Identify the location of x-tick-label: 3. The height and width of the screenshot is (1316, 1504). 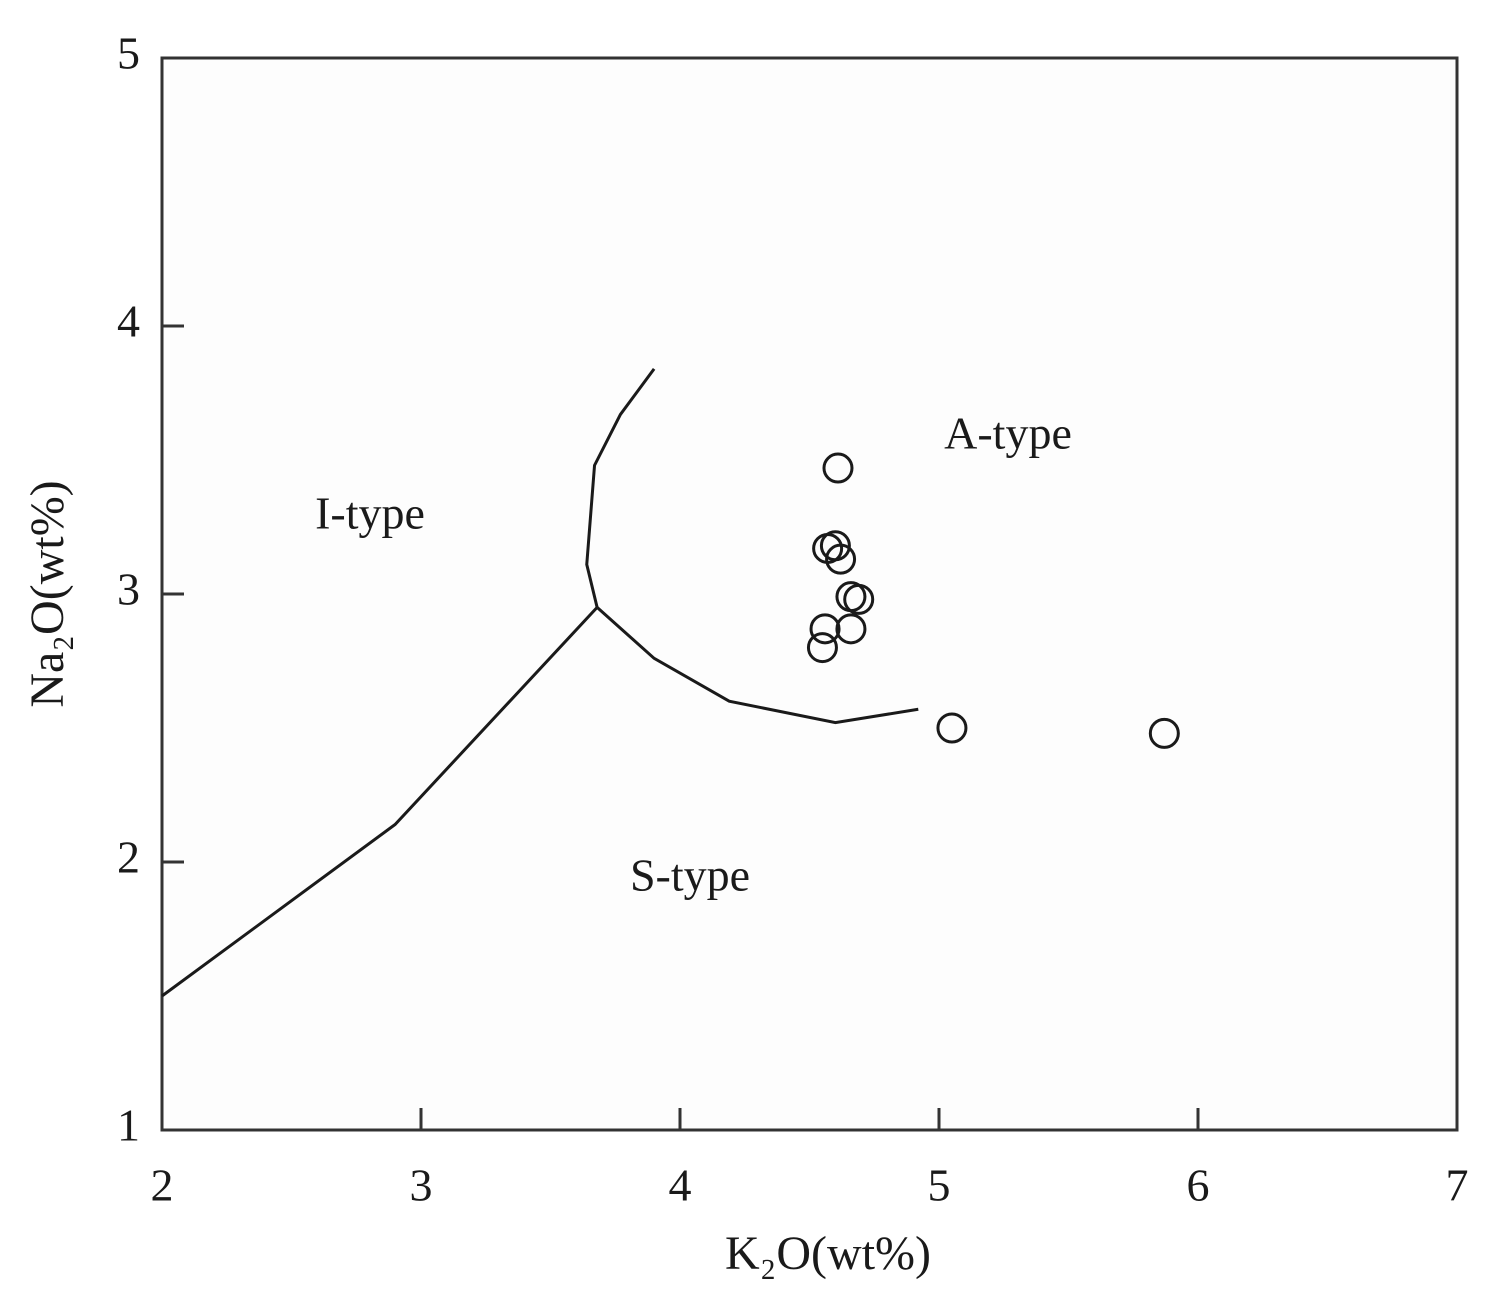
(421, 1185).